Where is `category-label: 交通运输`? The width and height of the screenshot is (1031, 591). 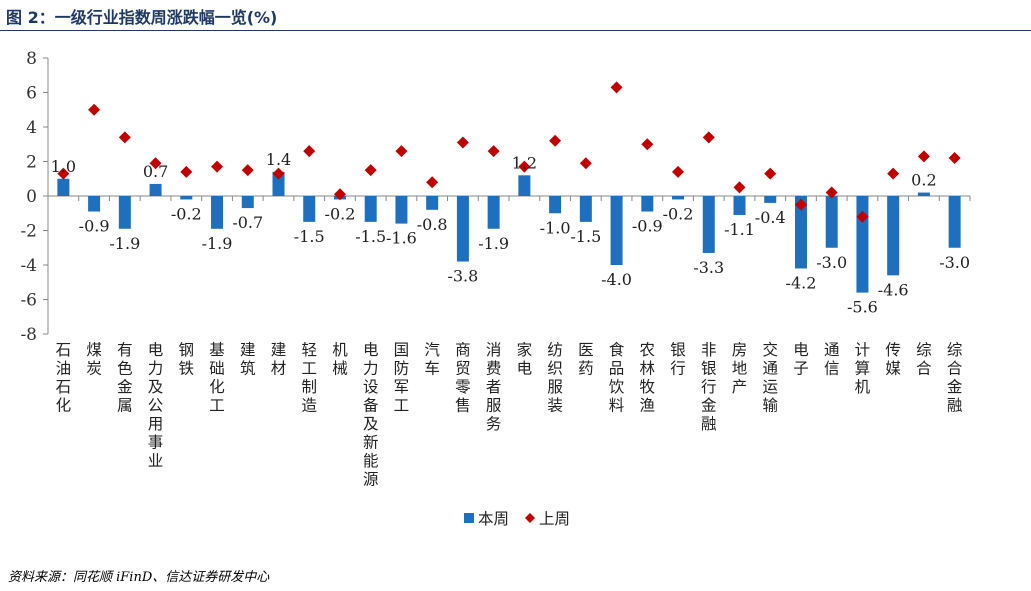
category-label: 交通运输 is located at coordinates (770, 378).